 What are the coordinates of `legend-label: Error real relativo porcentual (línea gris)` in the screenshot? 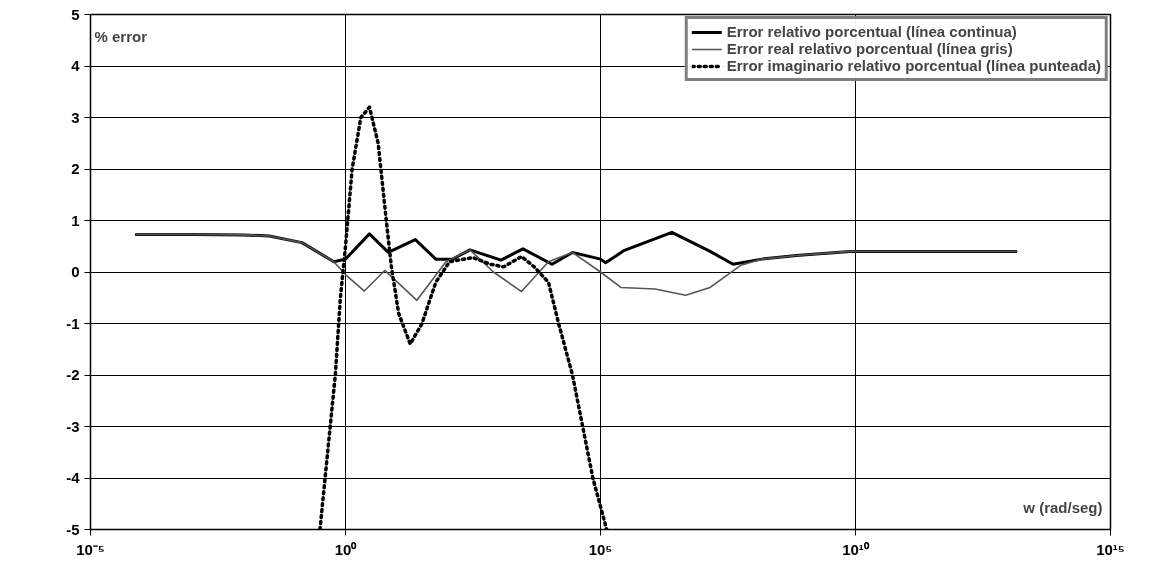 It's located at (869, 48).